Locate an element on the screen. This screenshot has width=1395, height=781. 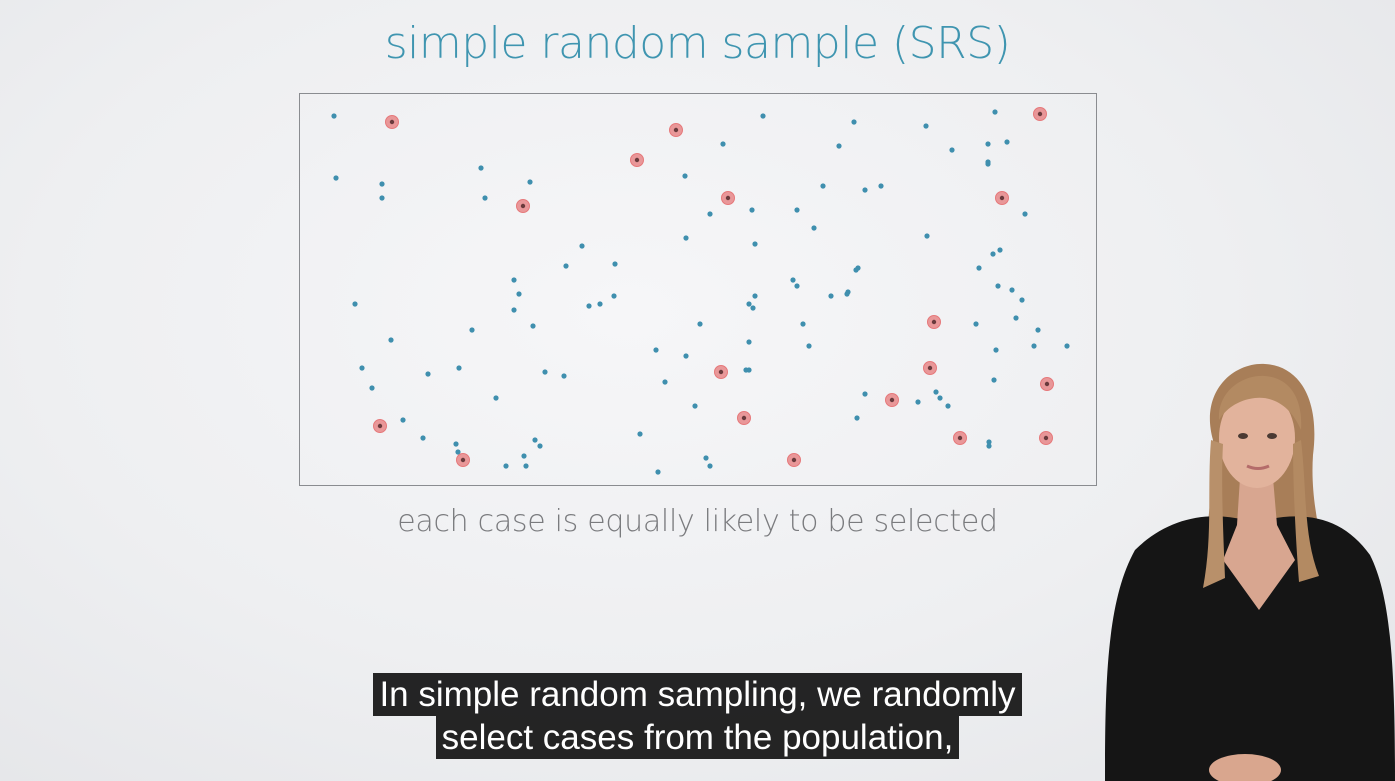
presenter-hands is located at coordinates (1245, 767).